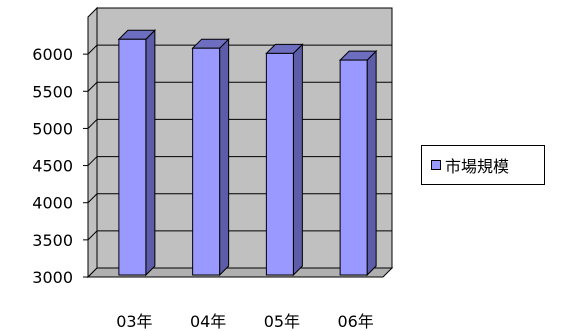 Image resolution: width=563 pixels, height=331 pixels. What do you see at coordinates (86, 147) in the screenshot?
I see `axes` at bounding box center [86, 147].